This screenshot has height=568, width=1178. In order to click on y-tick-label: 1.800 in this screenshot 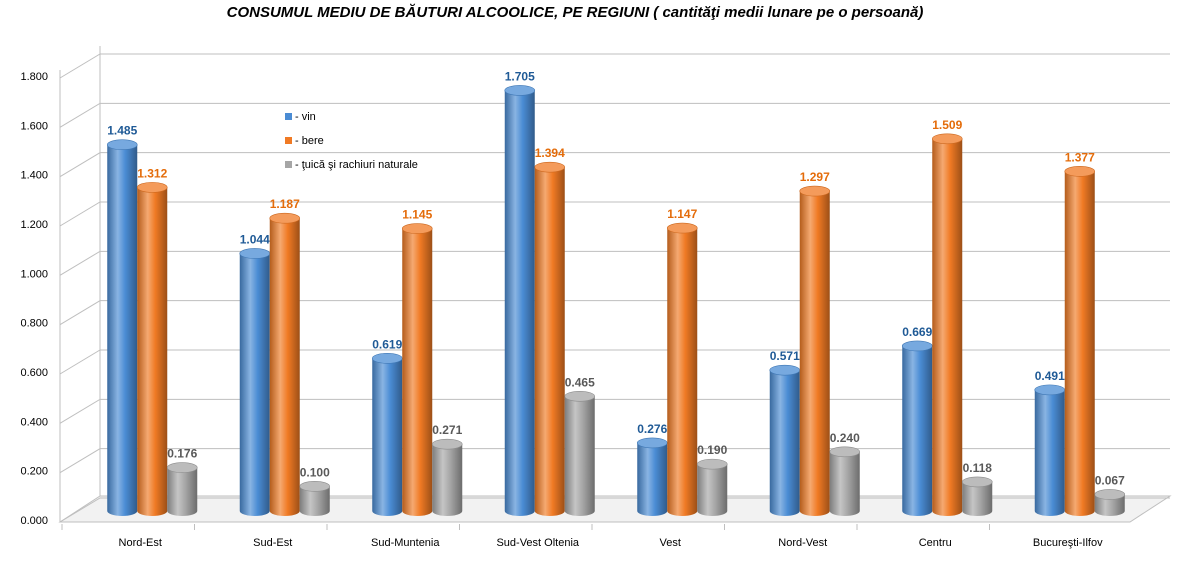, I will do `click(34, 77)`.